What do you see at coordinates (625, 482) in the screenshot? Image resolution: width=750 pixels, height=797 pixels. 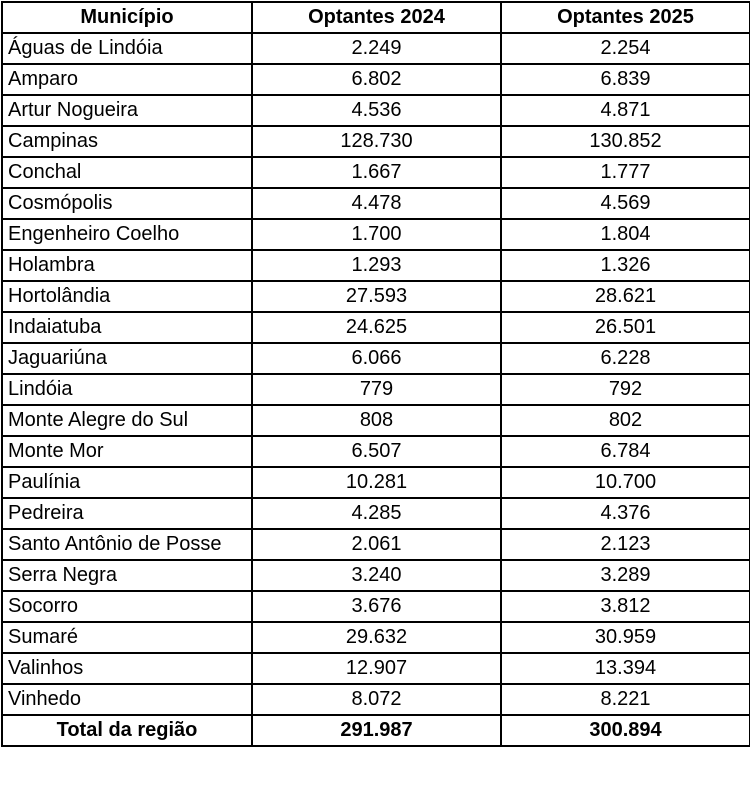 I see `cell-optantes-2025: 10.700` at bounding box center [625, 482].